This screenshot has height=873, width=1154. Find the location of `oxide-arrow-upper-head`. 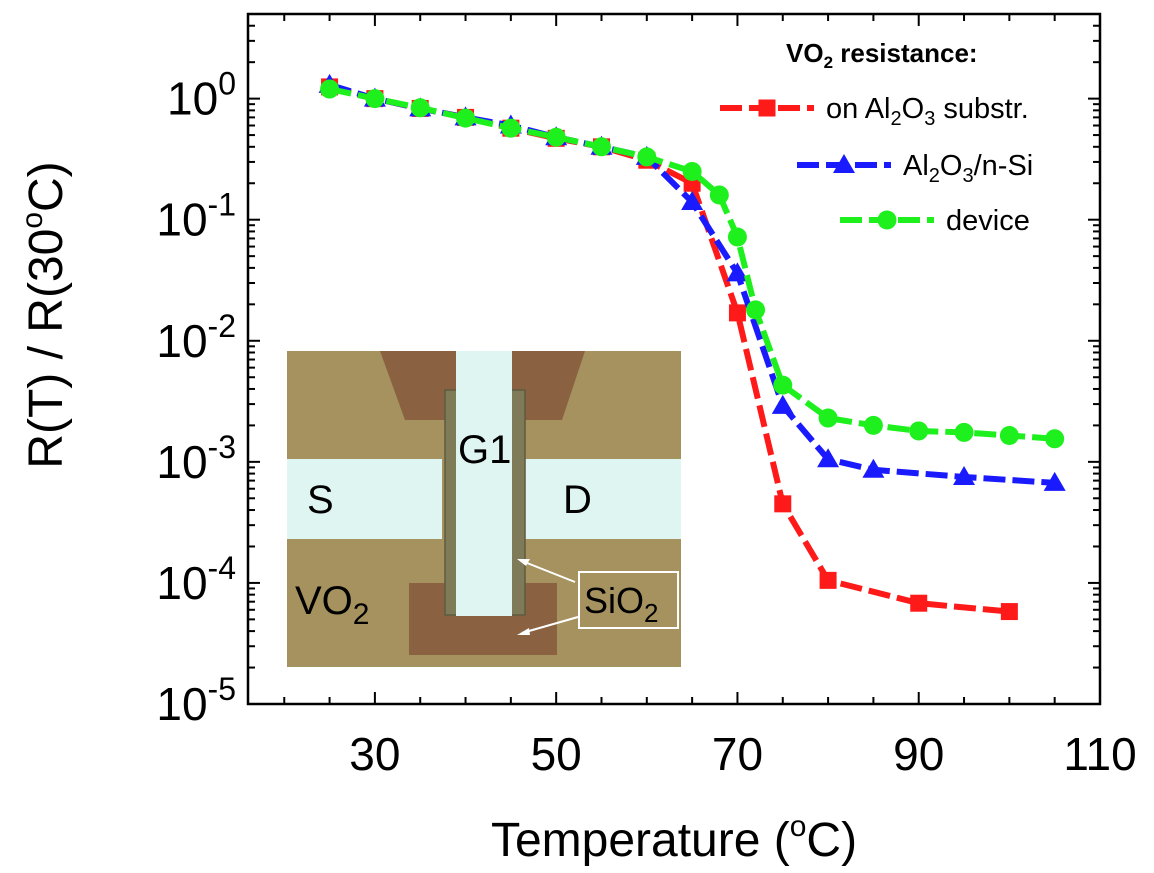

oxide-arrow-upper-head is located at coordinates (523, 562).